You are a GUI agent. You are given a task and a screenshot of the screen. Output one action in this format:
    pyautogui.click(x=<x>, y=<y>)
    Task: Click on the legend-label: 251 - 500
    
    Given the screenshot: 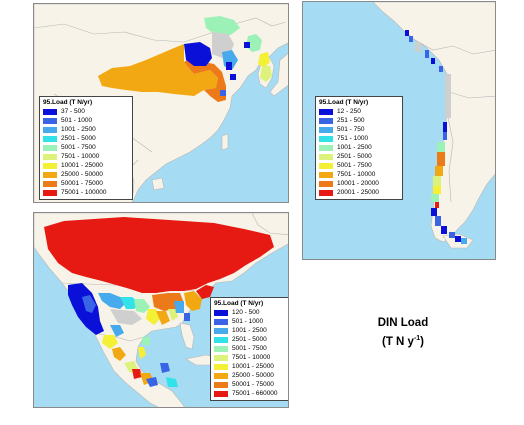 What is the action you would take?
    pyautogui.click(x=351, y=120)
    